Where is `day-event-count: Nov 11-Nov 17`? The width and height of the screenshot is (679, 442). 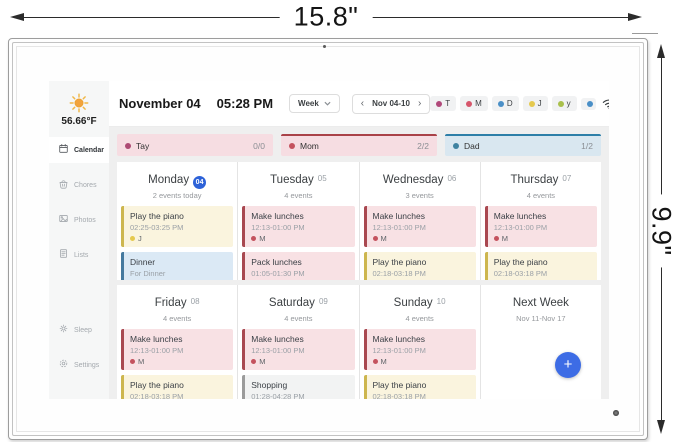
day-event-count: Nov 11-Nov 17 is located at coordinates (541, 318).